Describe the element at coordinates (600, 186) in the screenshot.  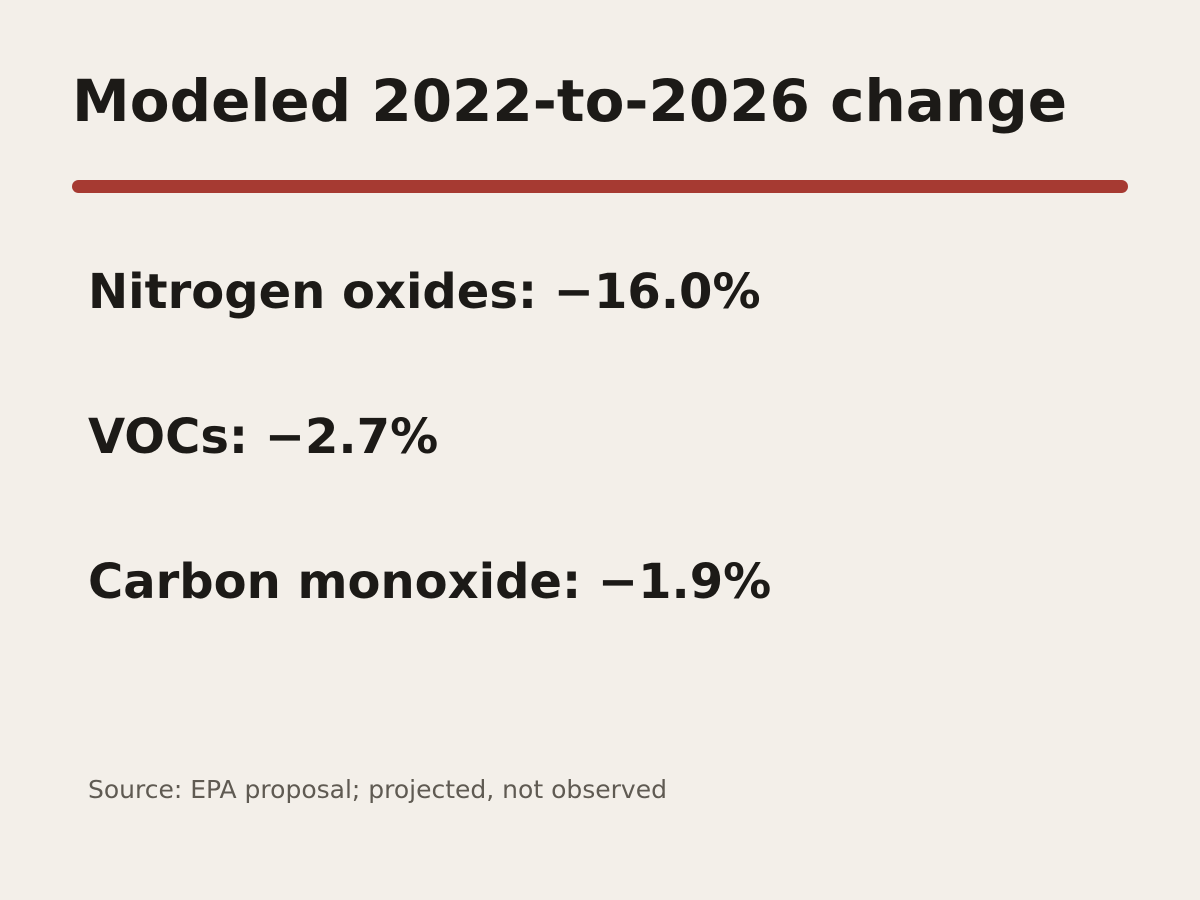
I see `divider` at that location.